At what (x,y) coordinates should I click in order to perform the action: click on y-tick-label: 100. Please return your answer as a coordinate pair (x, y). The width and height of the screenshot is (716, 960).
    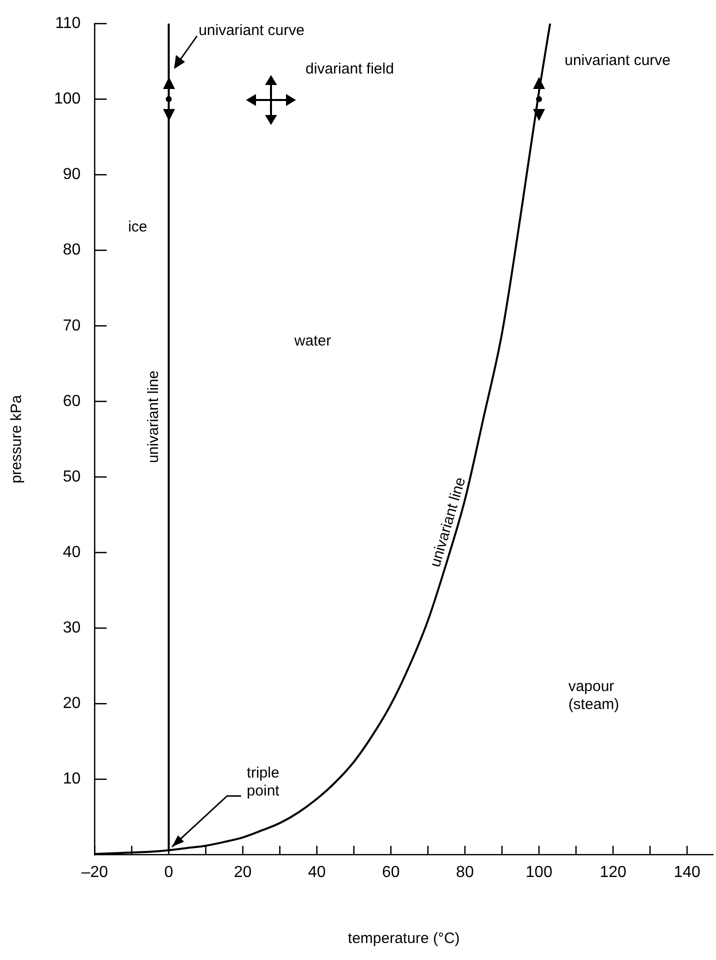
    Looking at the image, I should click on (67, 99).